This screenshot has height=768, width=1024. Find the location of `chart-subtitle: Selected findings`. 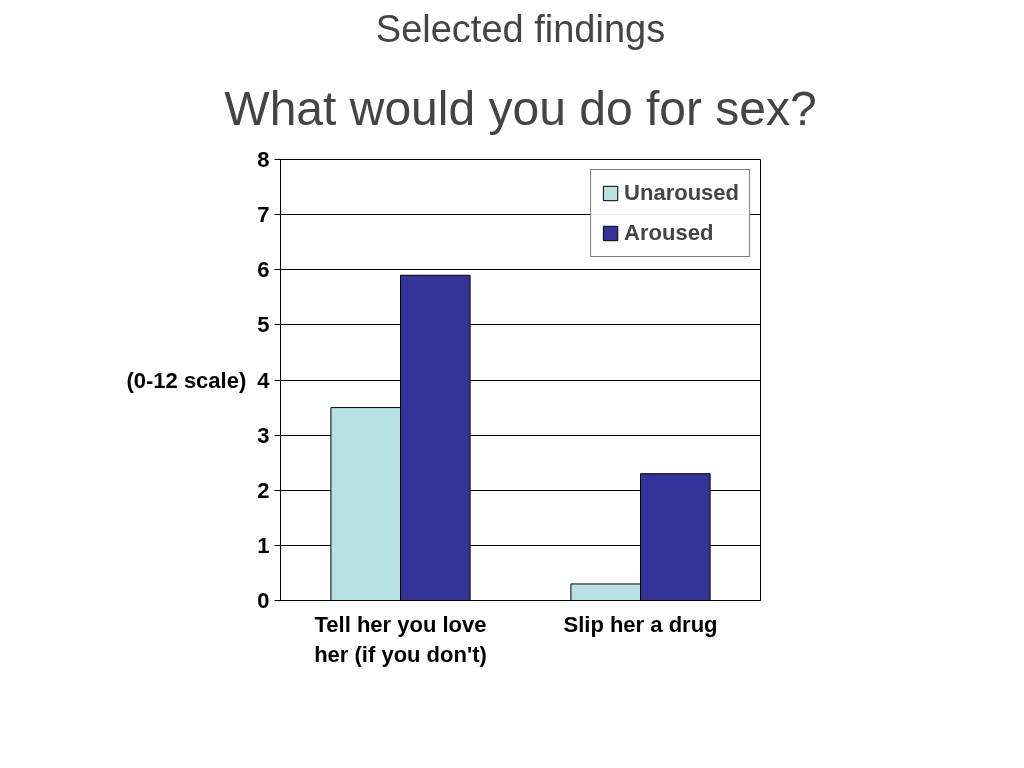

chart-subtitle: Selected findings is located at coordinates (520, 28).